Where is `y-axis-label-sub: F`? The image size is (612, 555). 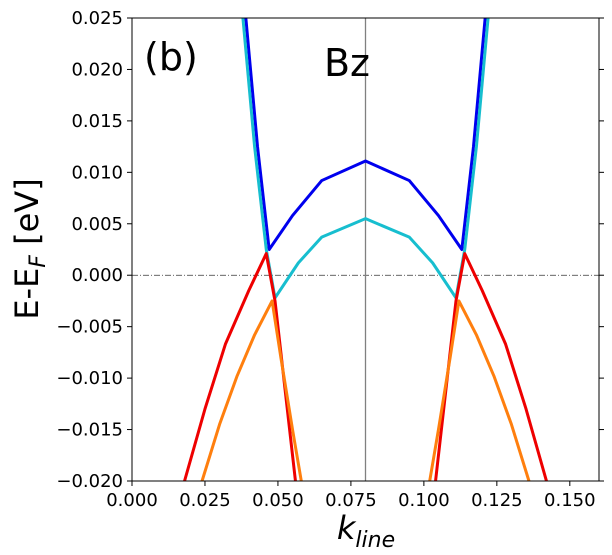
y-axis-label-sub: F is located at coordinates (38, 261).